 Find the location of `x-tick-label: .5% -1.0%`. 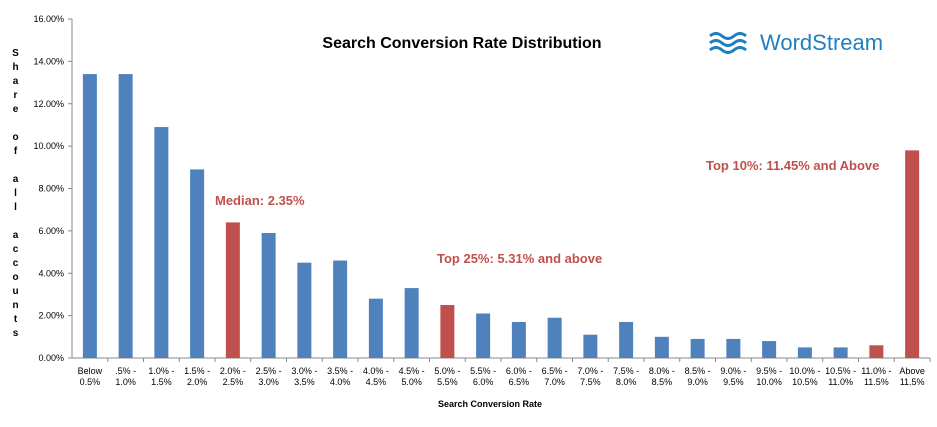

x-tick-label: .5% -1.0% is located at coordinates (125, 376).